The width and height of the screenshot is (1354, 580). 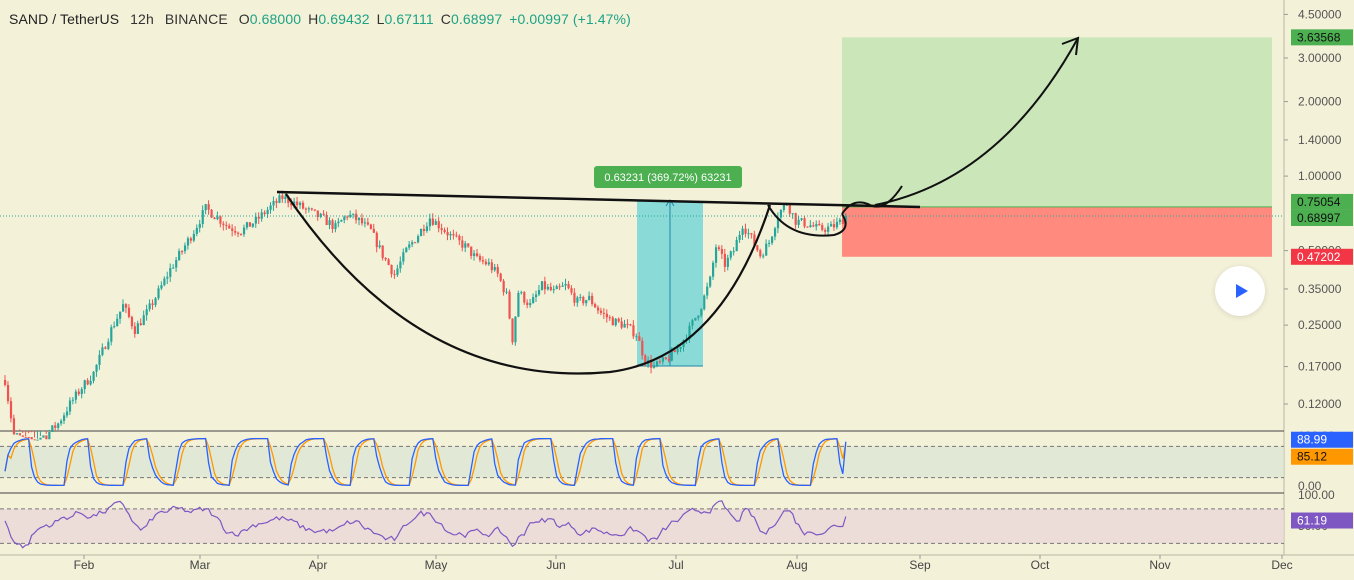 What do you see at coordinates (555, 565) in the screenshot?
I see `time-axis-label: Jun` at bounding box center [555, 565].